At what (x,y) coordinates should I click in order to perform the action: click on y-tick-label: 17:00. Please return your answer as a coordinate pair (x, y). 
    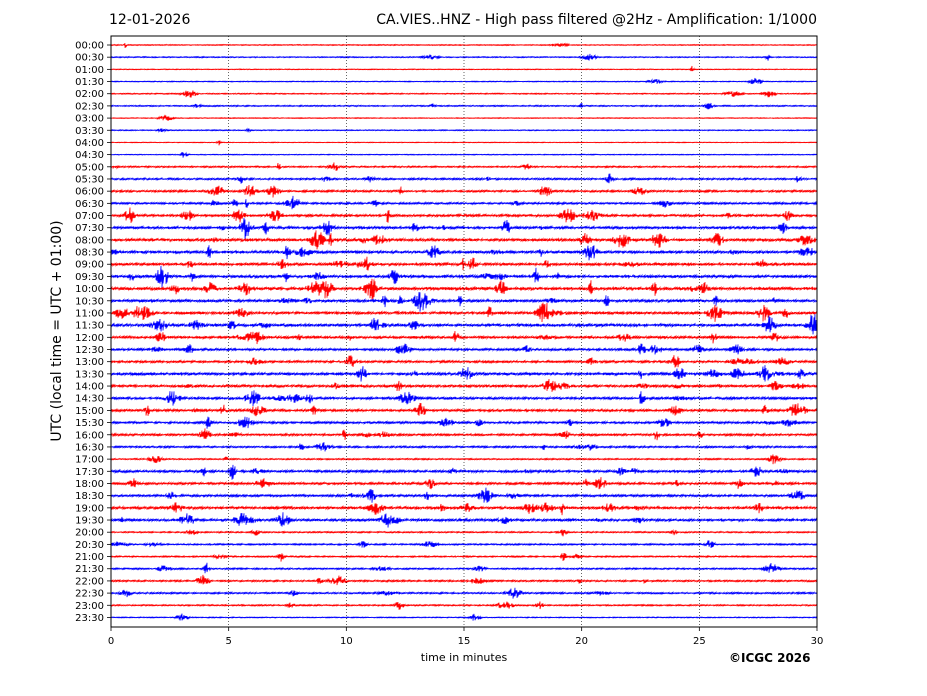
    Looking at the image, I should click on (89, 460).